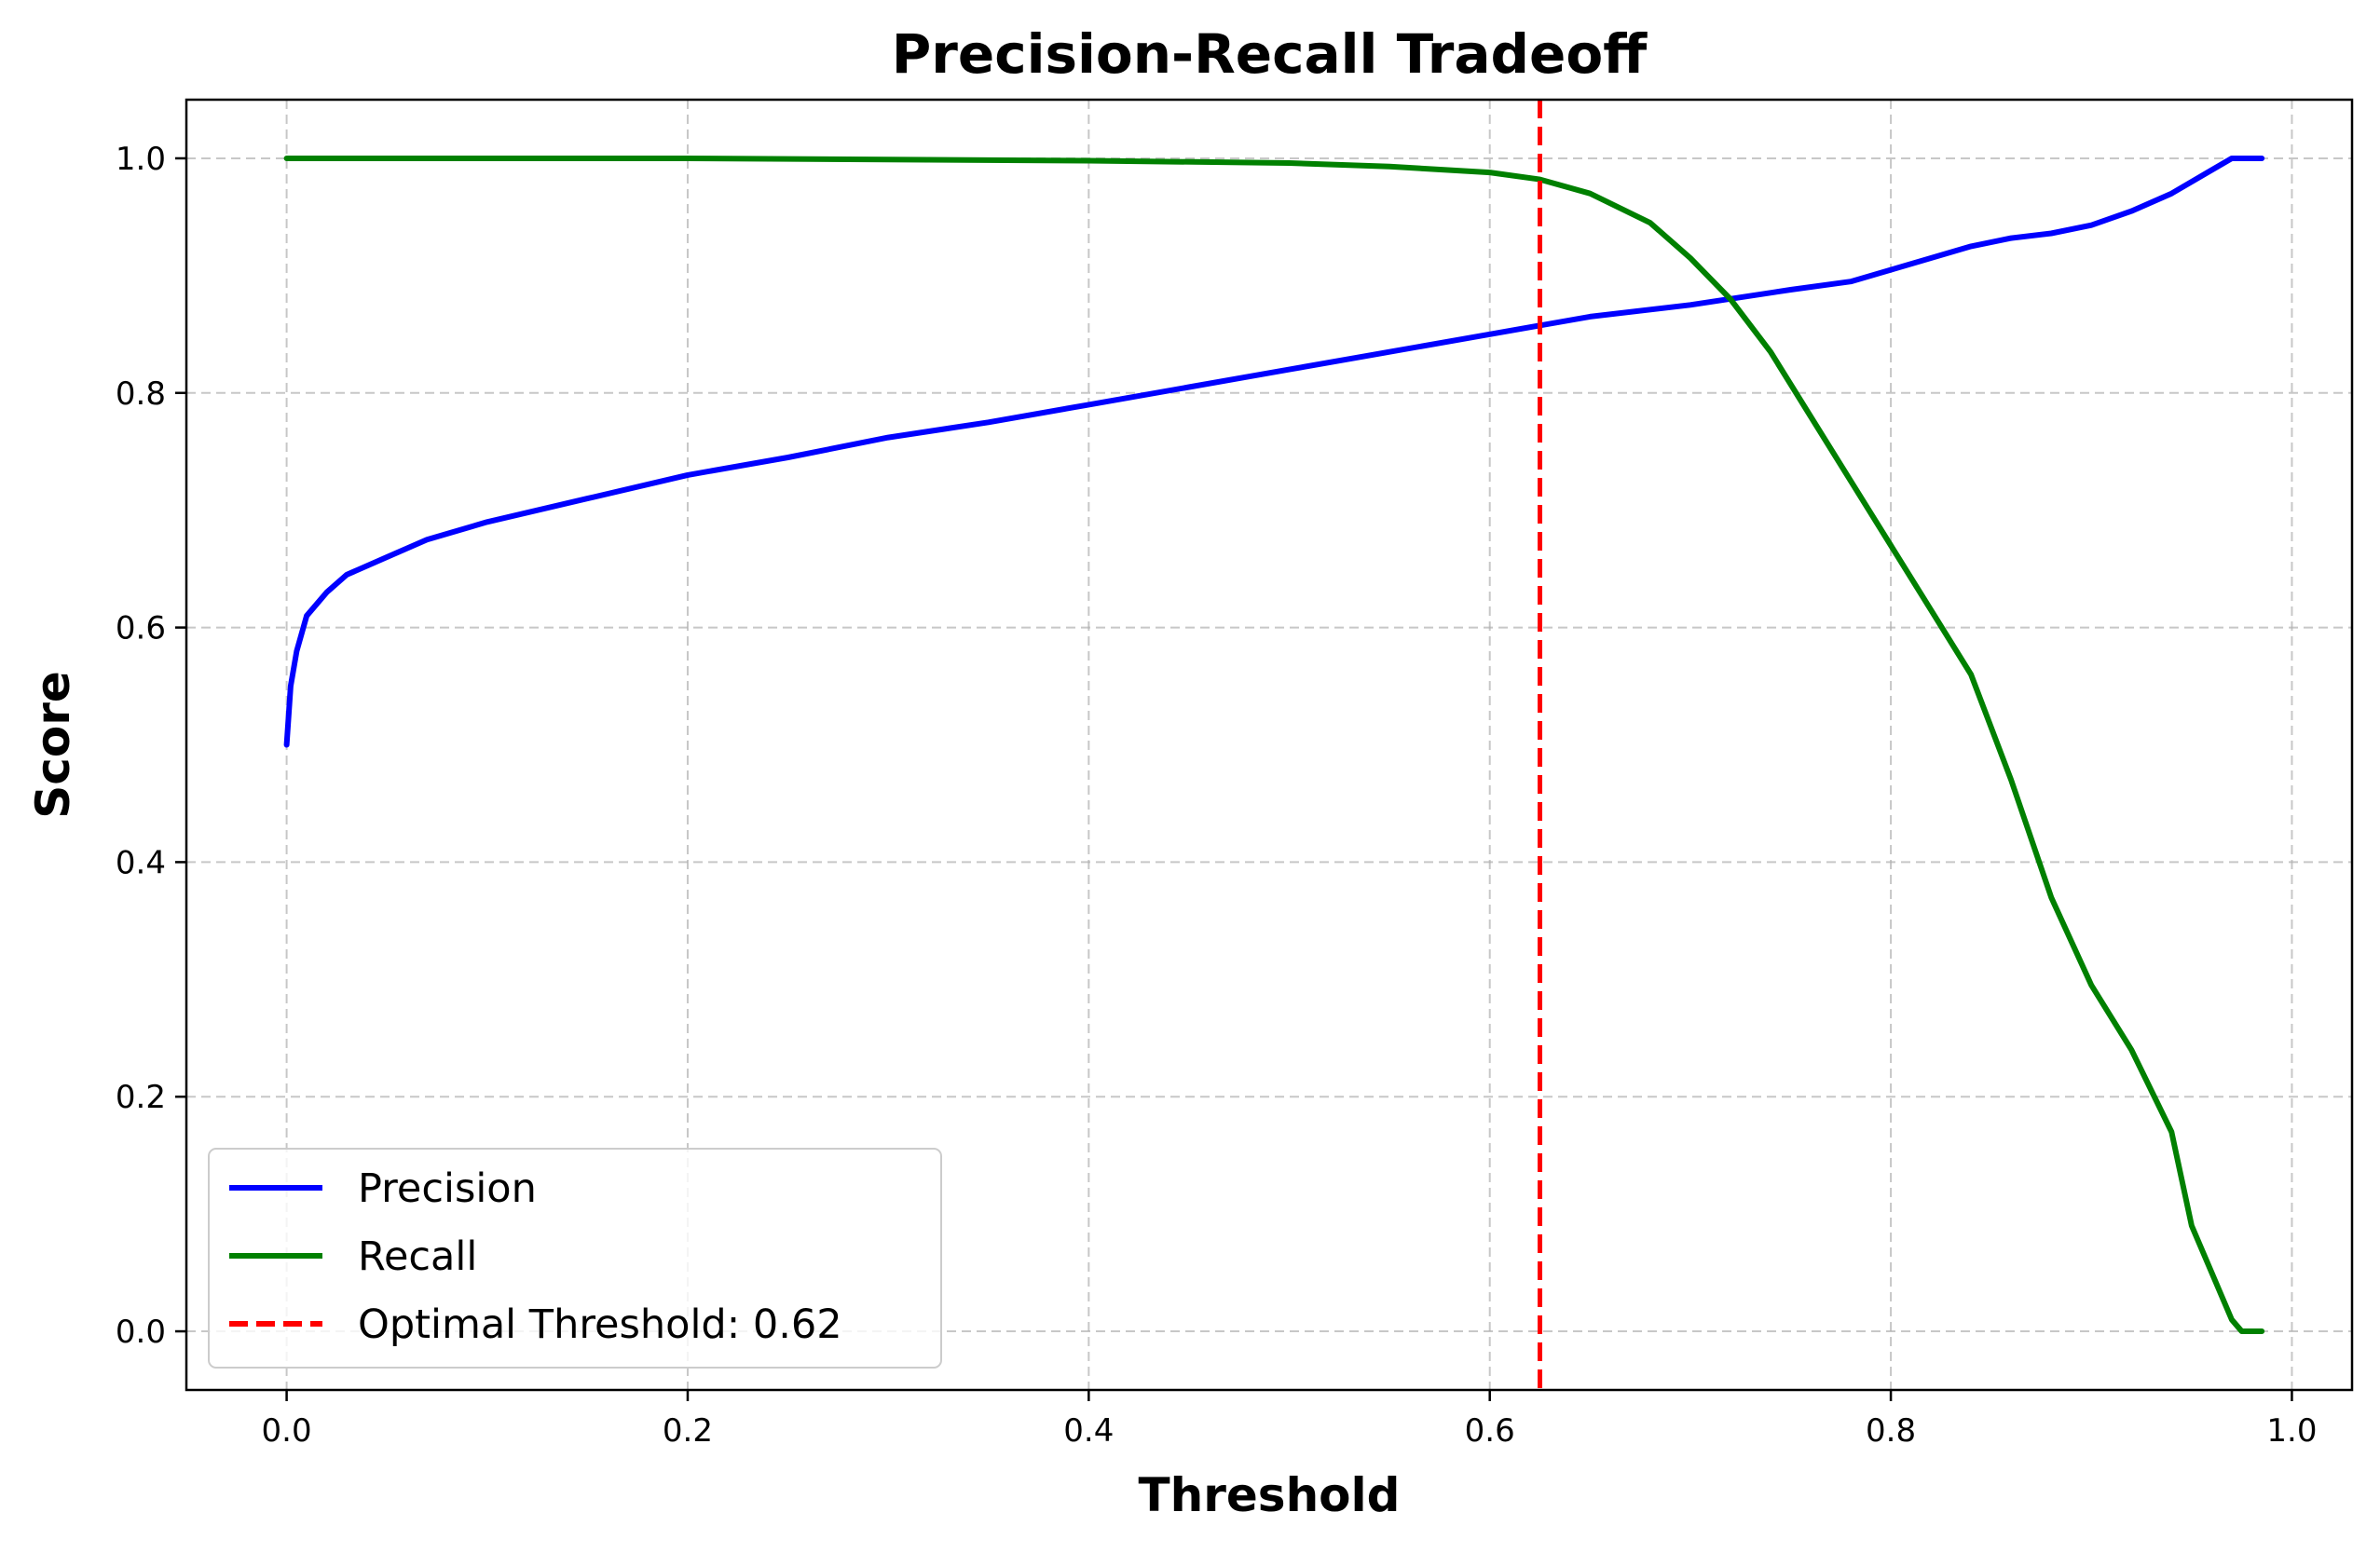  What do you see at coordinates (688, 1431) in the screenshot?
I see `x-tick-label: 0.2` at bounding box center [688, 1431].